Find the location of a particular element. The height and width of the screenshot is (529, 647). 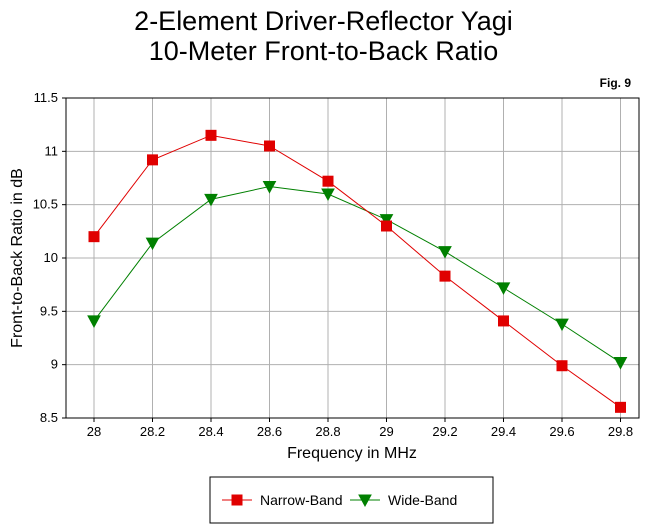

x-tick-label: 29.8 is located at coordinates (620, 431).